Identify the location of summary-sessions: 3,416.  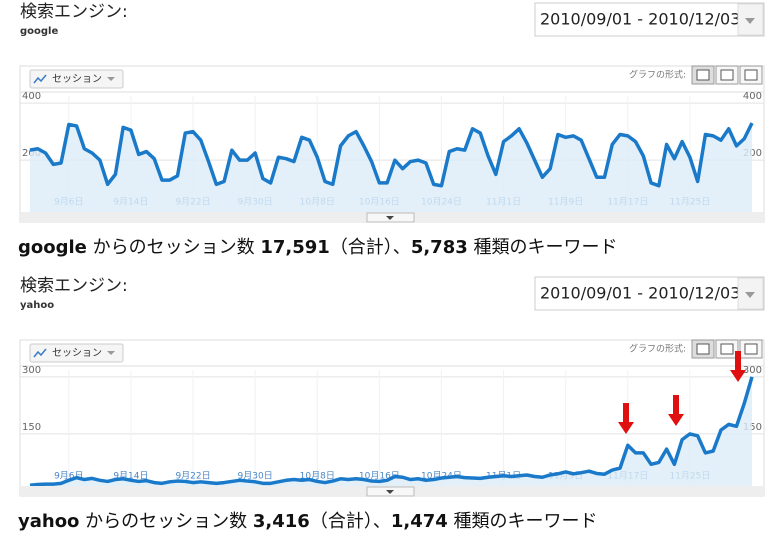
(281, 521).